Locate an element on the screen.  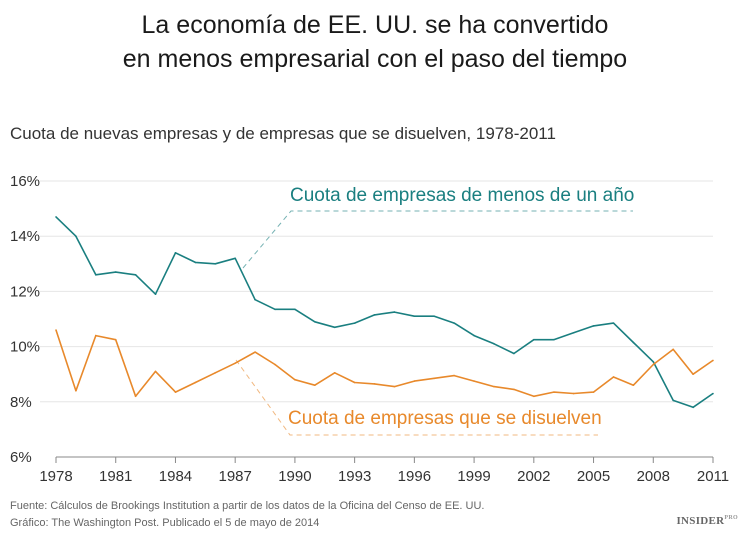
y-tick-label: 6% is located at coordinates (21, 457).